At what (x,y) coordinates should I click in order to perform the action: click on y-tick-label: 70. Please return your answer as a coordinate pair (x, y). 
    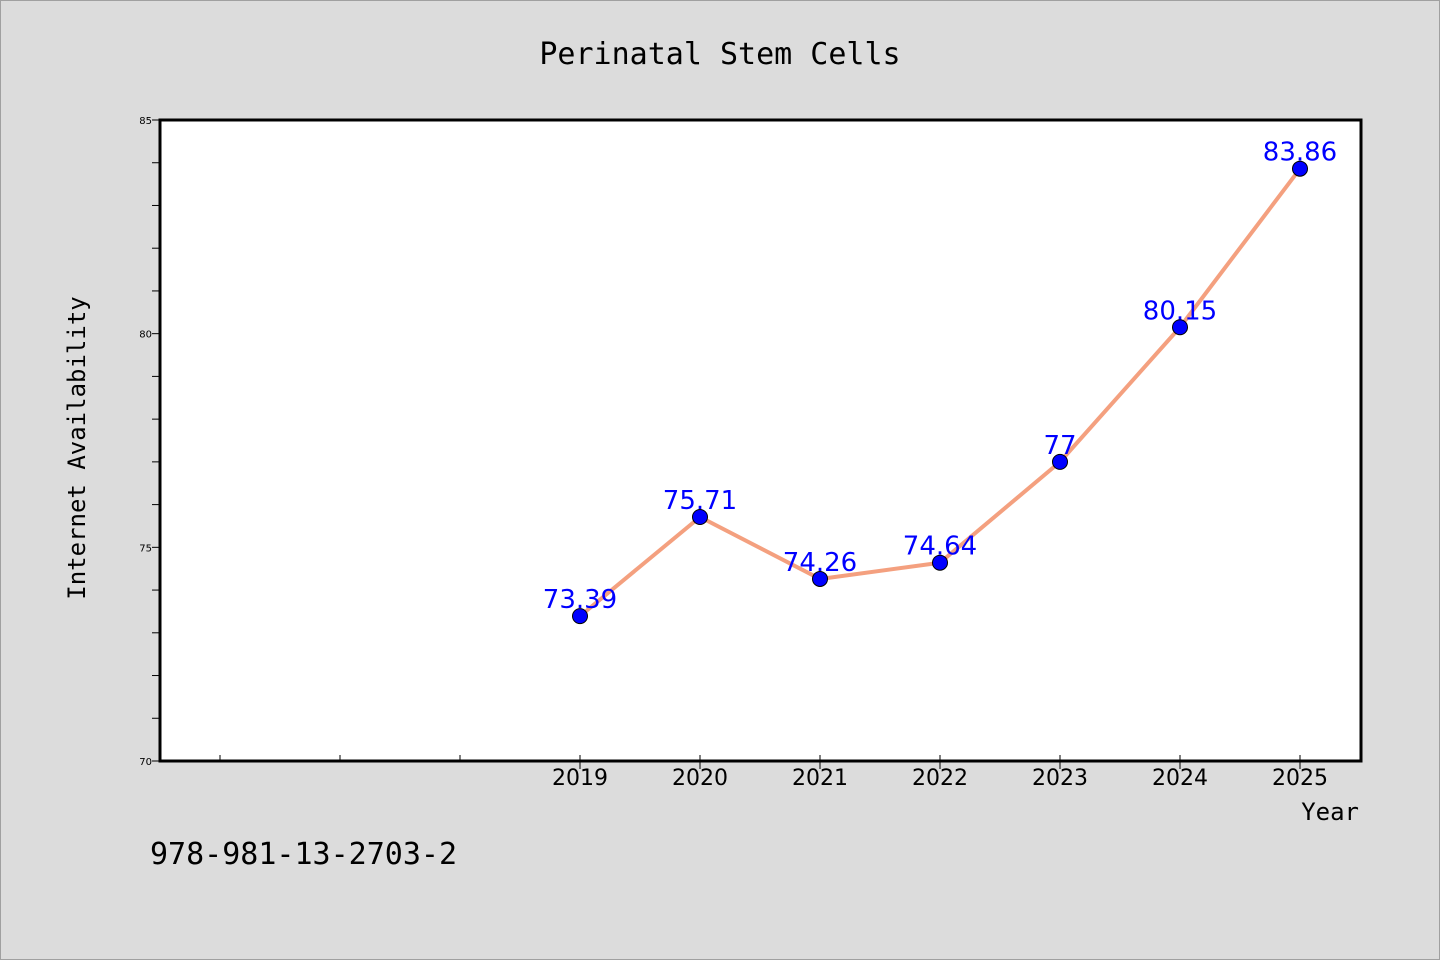
    Looking at the image, I should click on (145, 762).